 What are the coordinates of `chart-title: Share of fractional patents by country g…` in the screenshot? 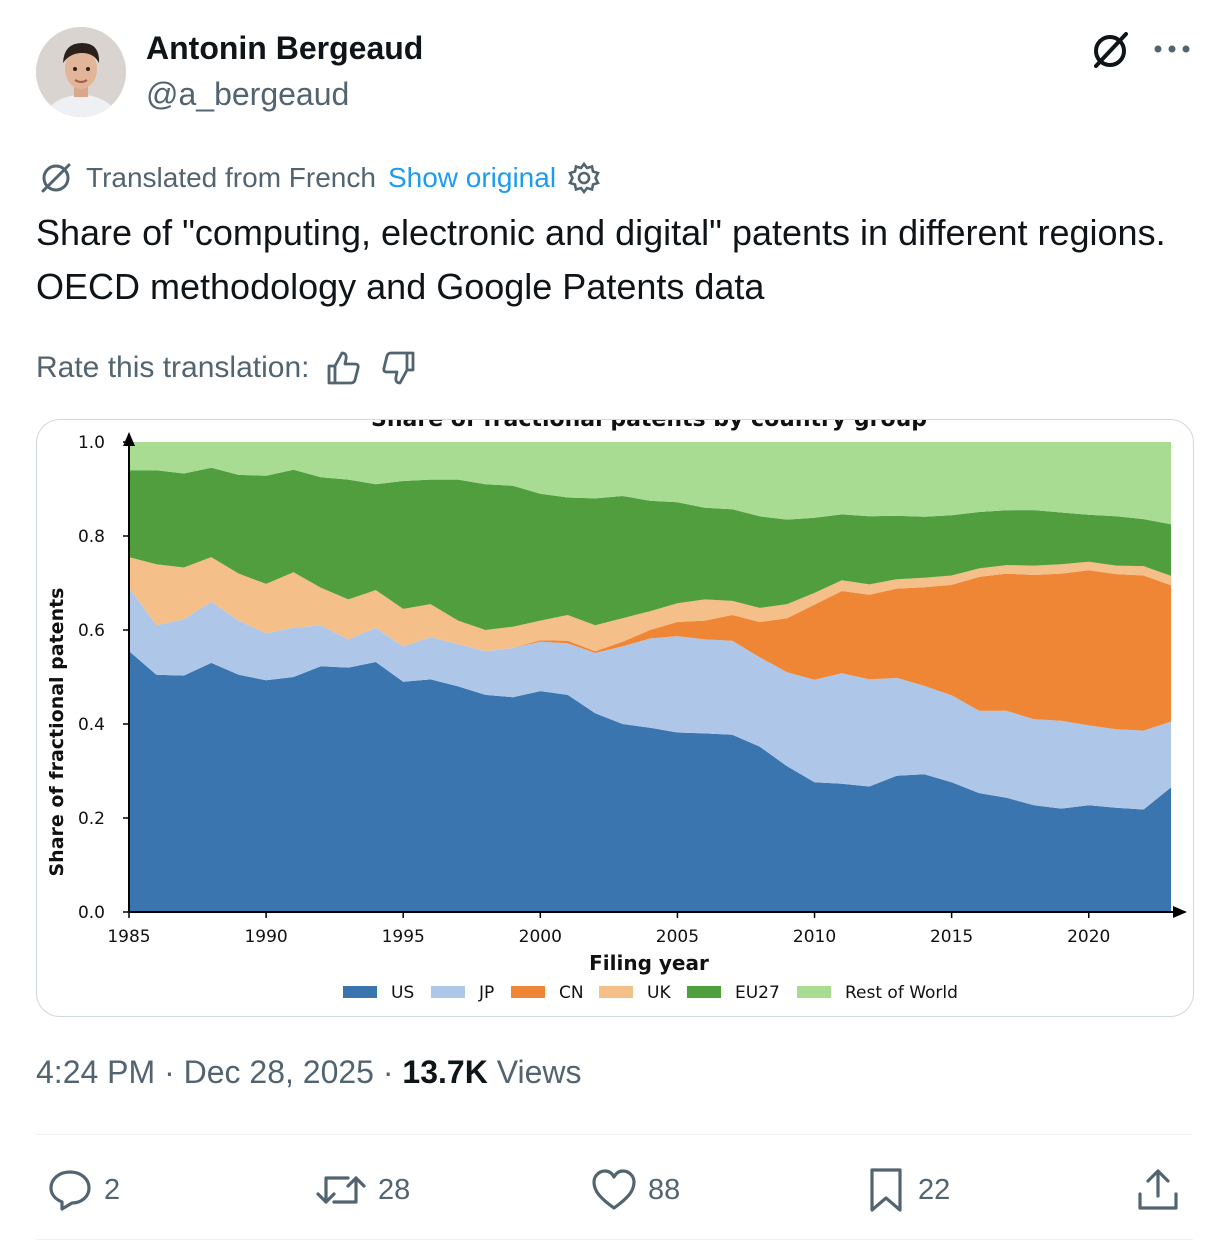 It's located at (649, 426).